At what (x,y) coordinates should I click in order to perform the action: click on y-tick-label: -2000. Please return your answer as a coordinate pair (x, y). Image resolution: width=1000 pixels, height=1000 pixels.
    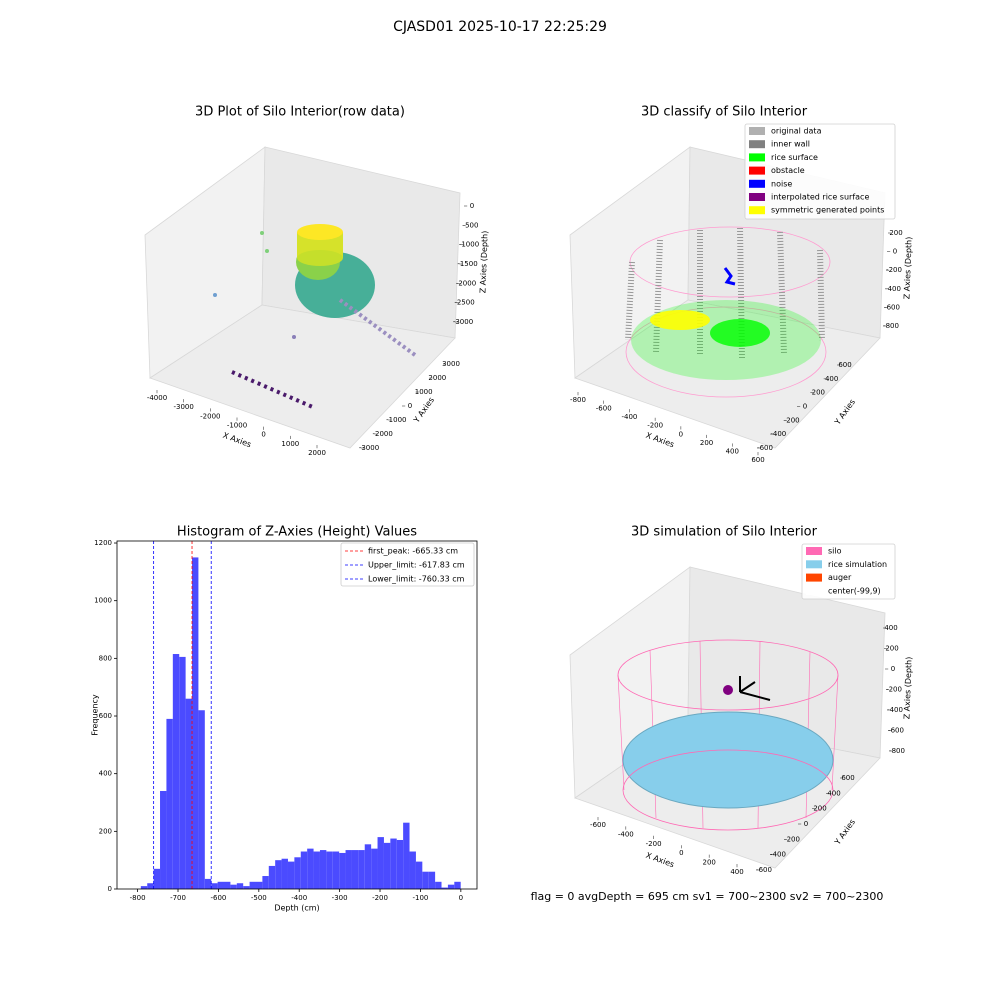
    Looking at the image, I should click on (382, 434).